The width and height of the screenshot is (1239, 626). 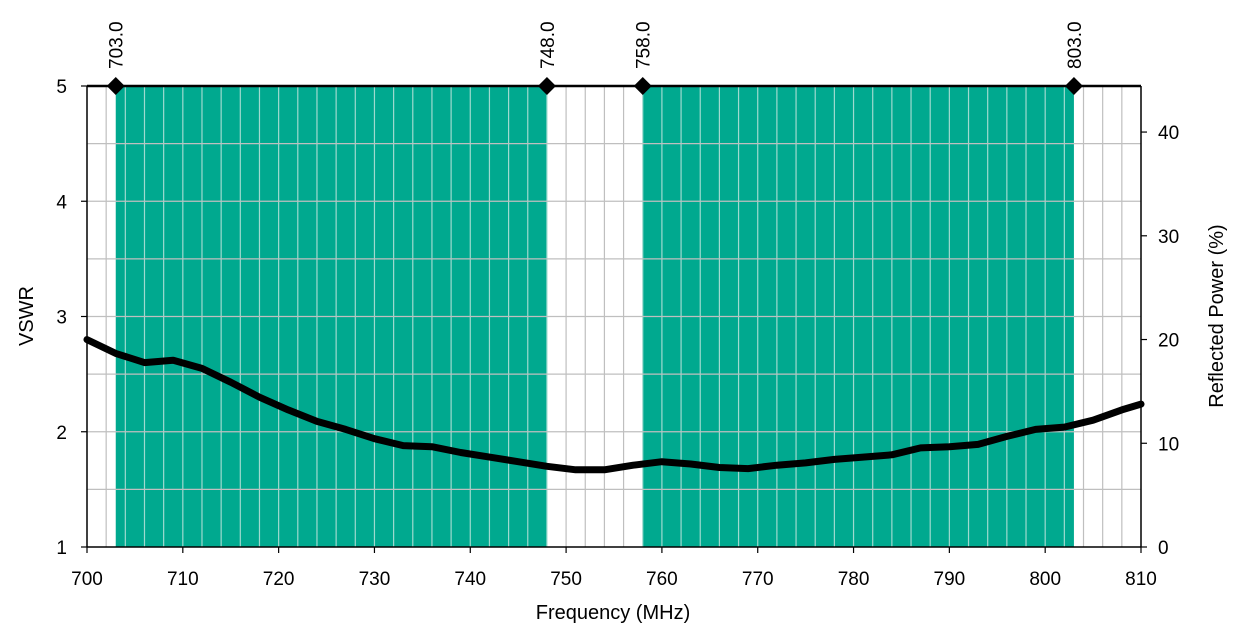 What do you see at coordinates (950, 579) in the screenshot?
I see `x-tick-label: 790` at bounding box center [950, 579].